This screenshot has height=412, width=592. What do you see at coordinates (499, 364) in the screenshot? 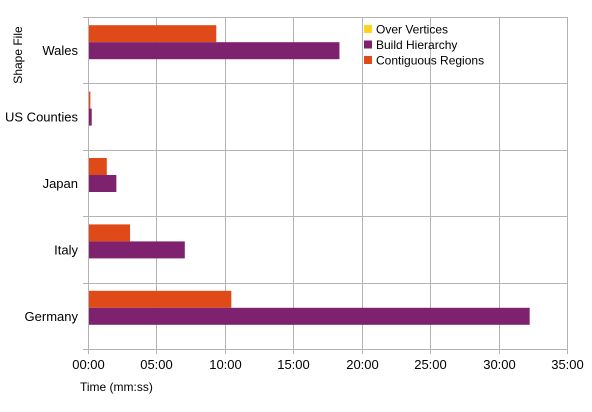
I see `x-tick-label: 30:00` at bounding box center [499, 364].